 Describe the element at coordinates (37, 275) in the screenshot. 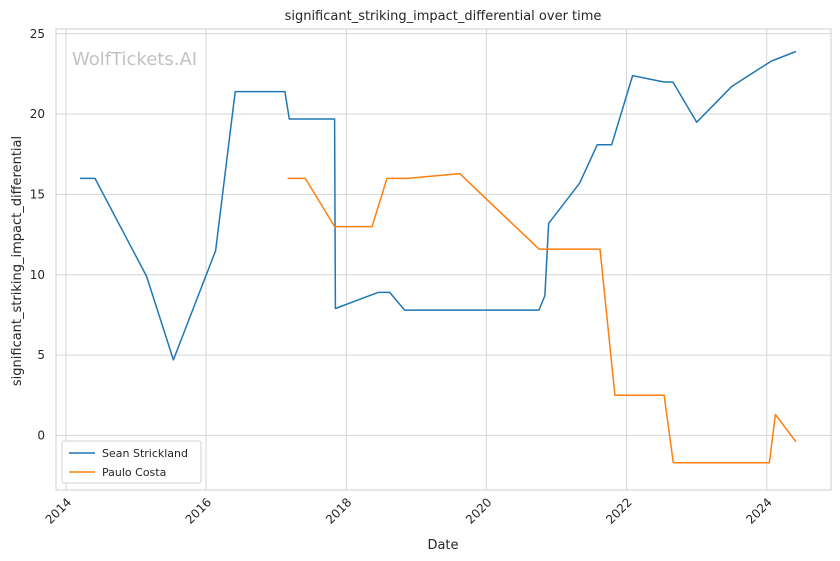

I see `y-tick-label-10: 10` at that location.